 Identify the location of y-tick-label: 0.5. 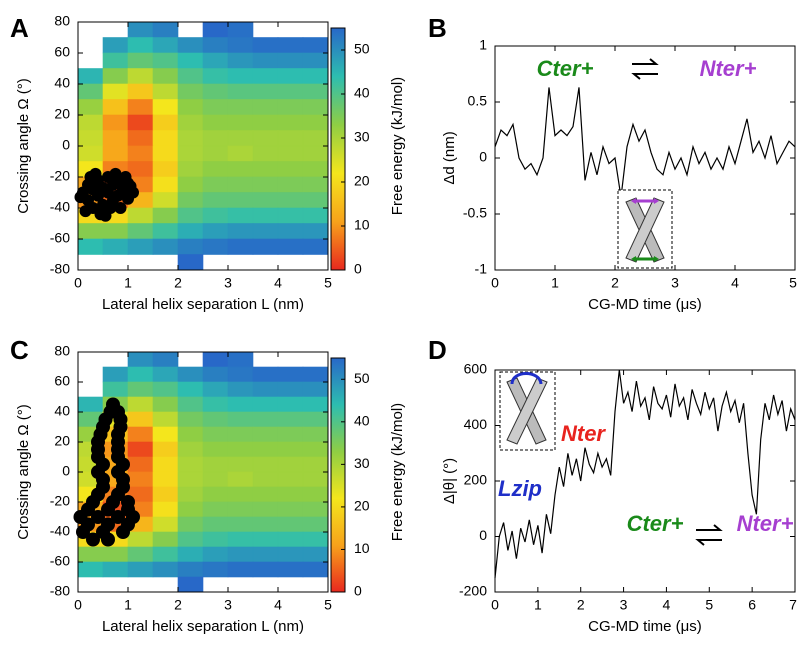
(478, 101).